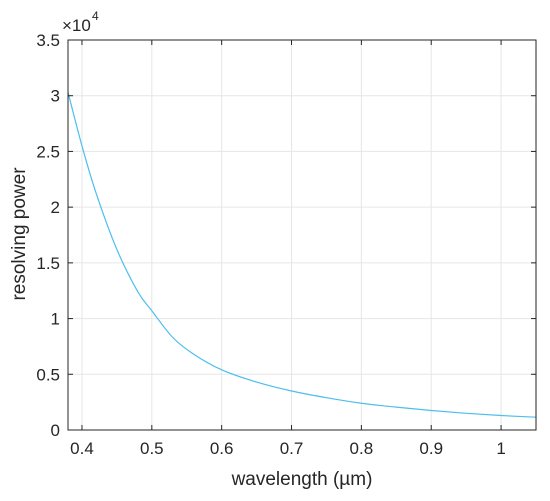 Image resolution: width=550 pixels, height=501 pixels. What do you see at coordinates (76, 25) in the screenshot?
I see `y-exponent-base: ×10` at bounding box center [76, 25].